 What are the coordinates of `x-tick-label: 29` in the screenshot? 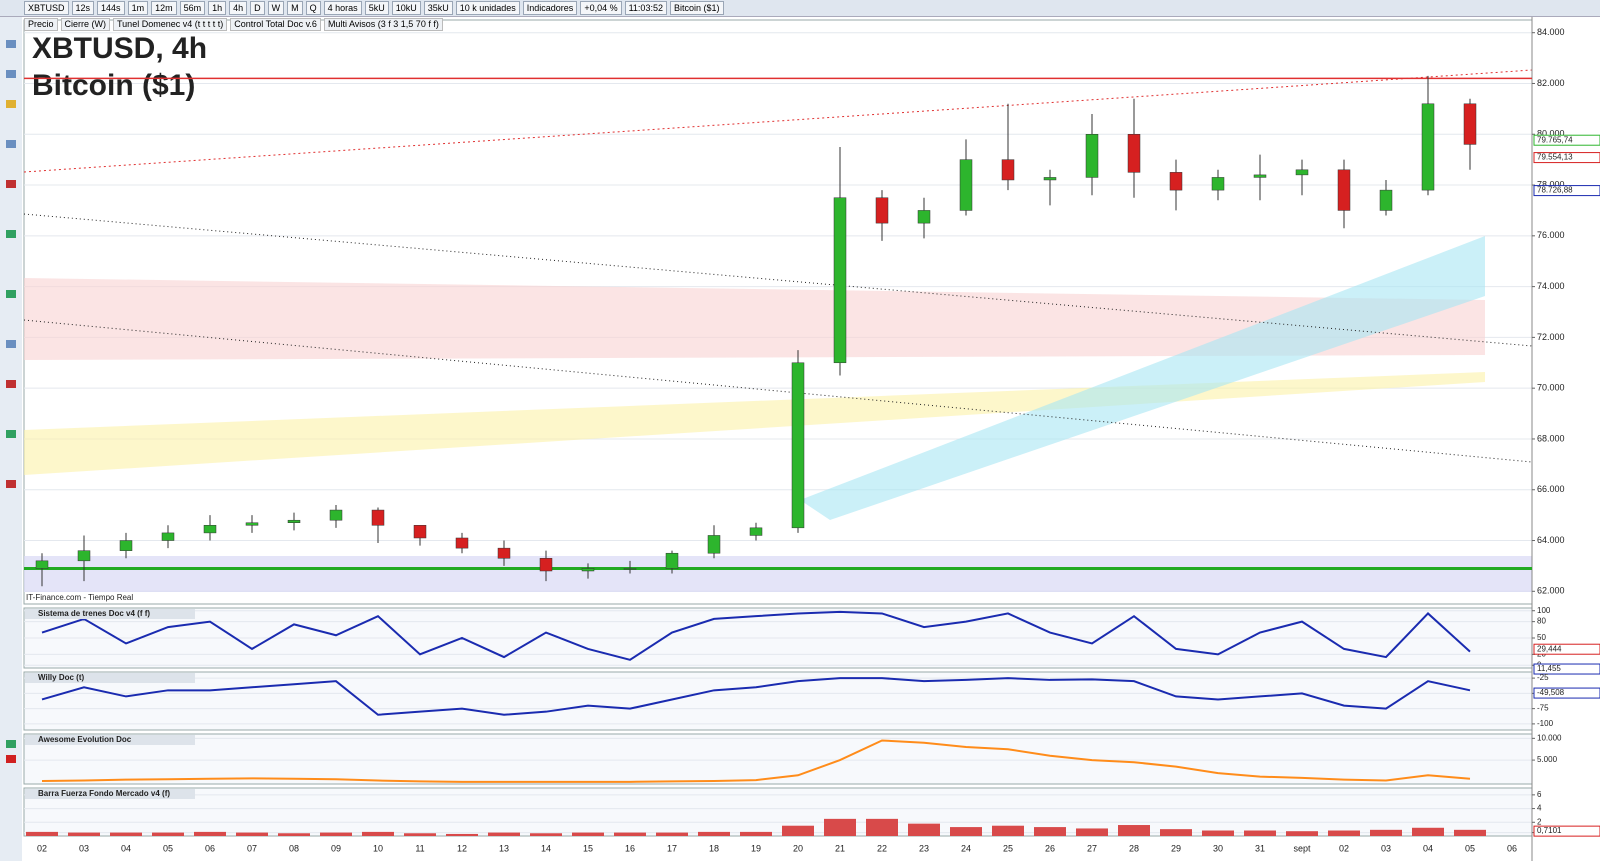 It's located at (1176, 848).